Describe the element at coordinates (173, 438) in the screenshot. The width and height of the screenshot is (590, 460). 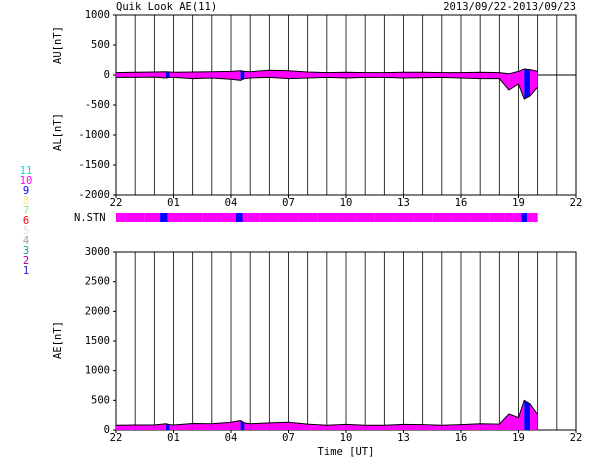
I see `x-tick-label: 01` at that location.